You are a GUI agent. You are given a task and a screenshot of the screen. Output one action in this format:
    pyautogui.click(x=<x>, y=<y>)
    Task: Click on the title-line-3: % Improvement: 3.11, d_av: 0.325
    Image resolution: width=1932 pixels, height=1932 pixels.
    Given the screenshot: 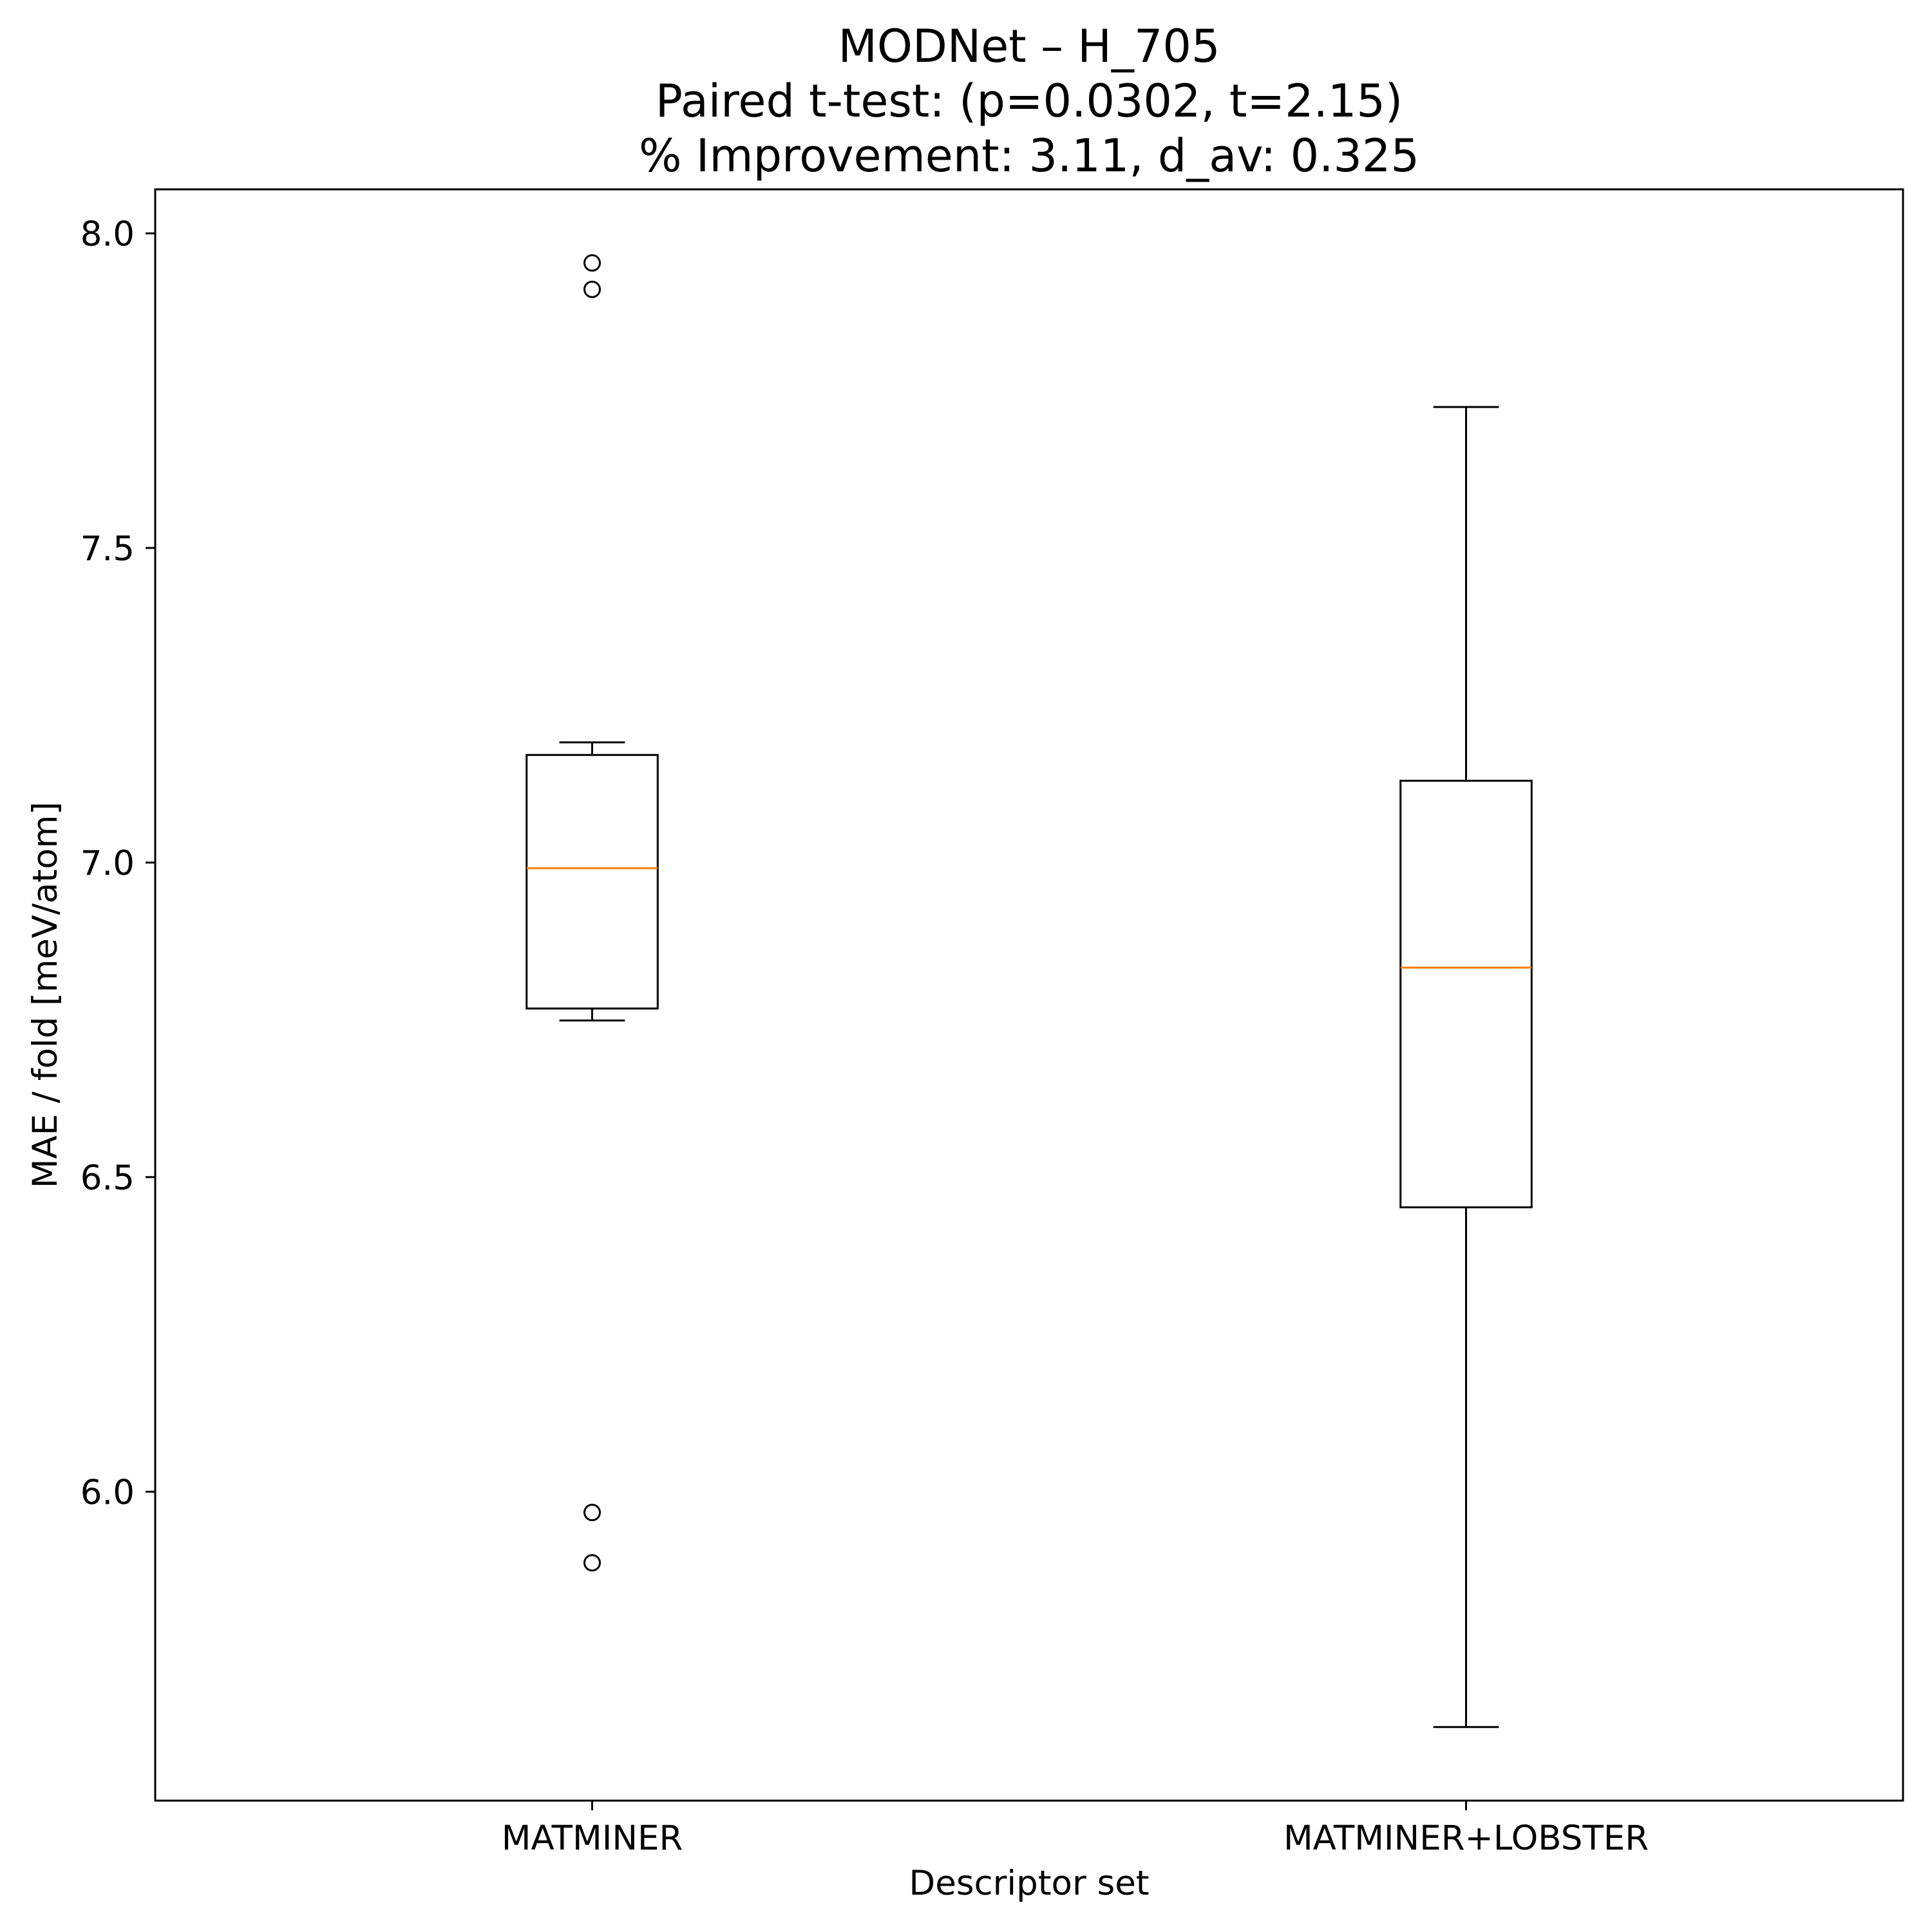 What is the action you would take?
    pyautogui.click(x=1029, y=155)
    